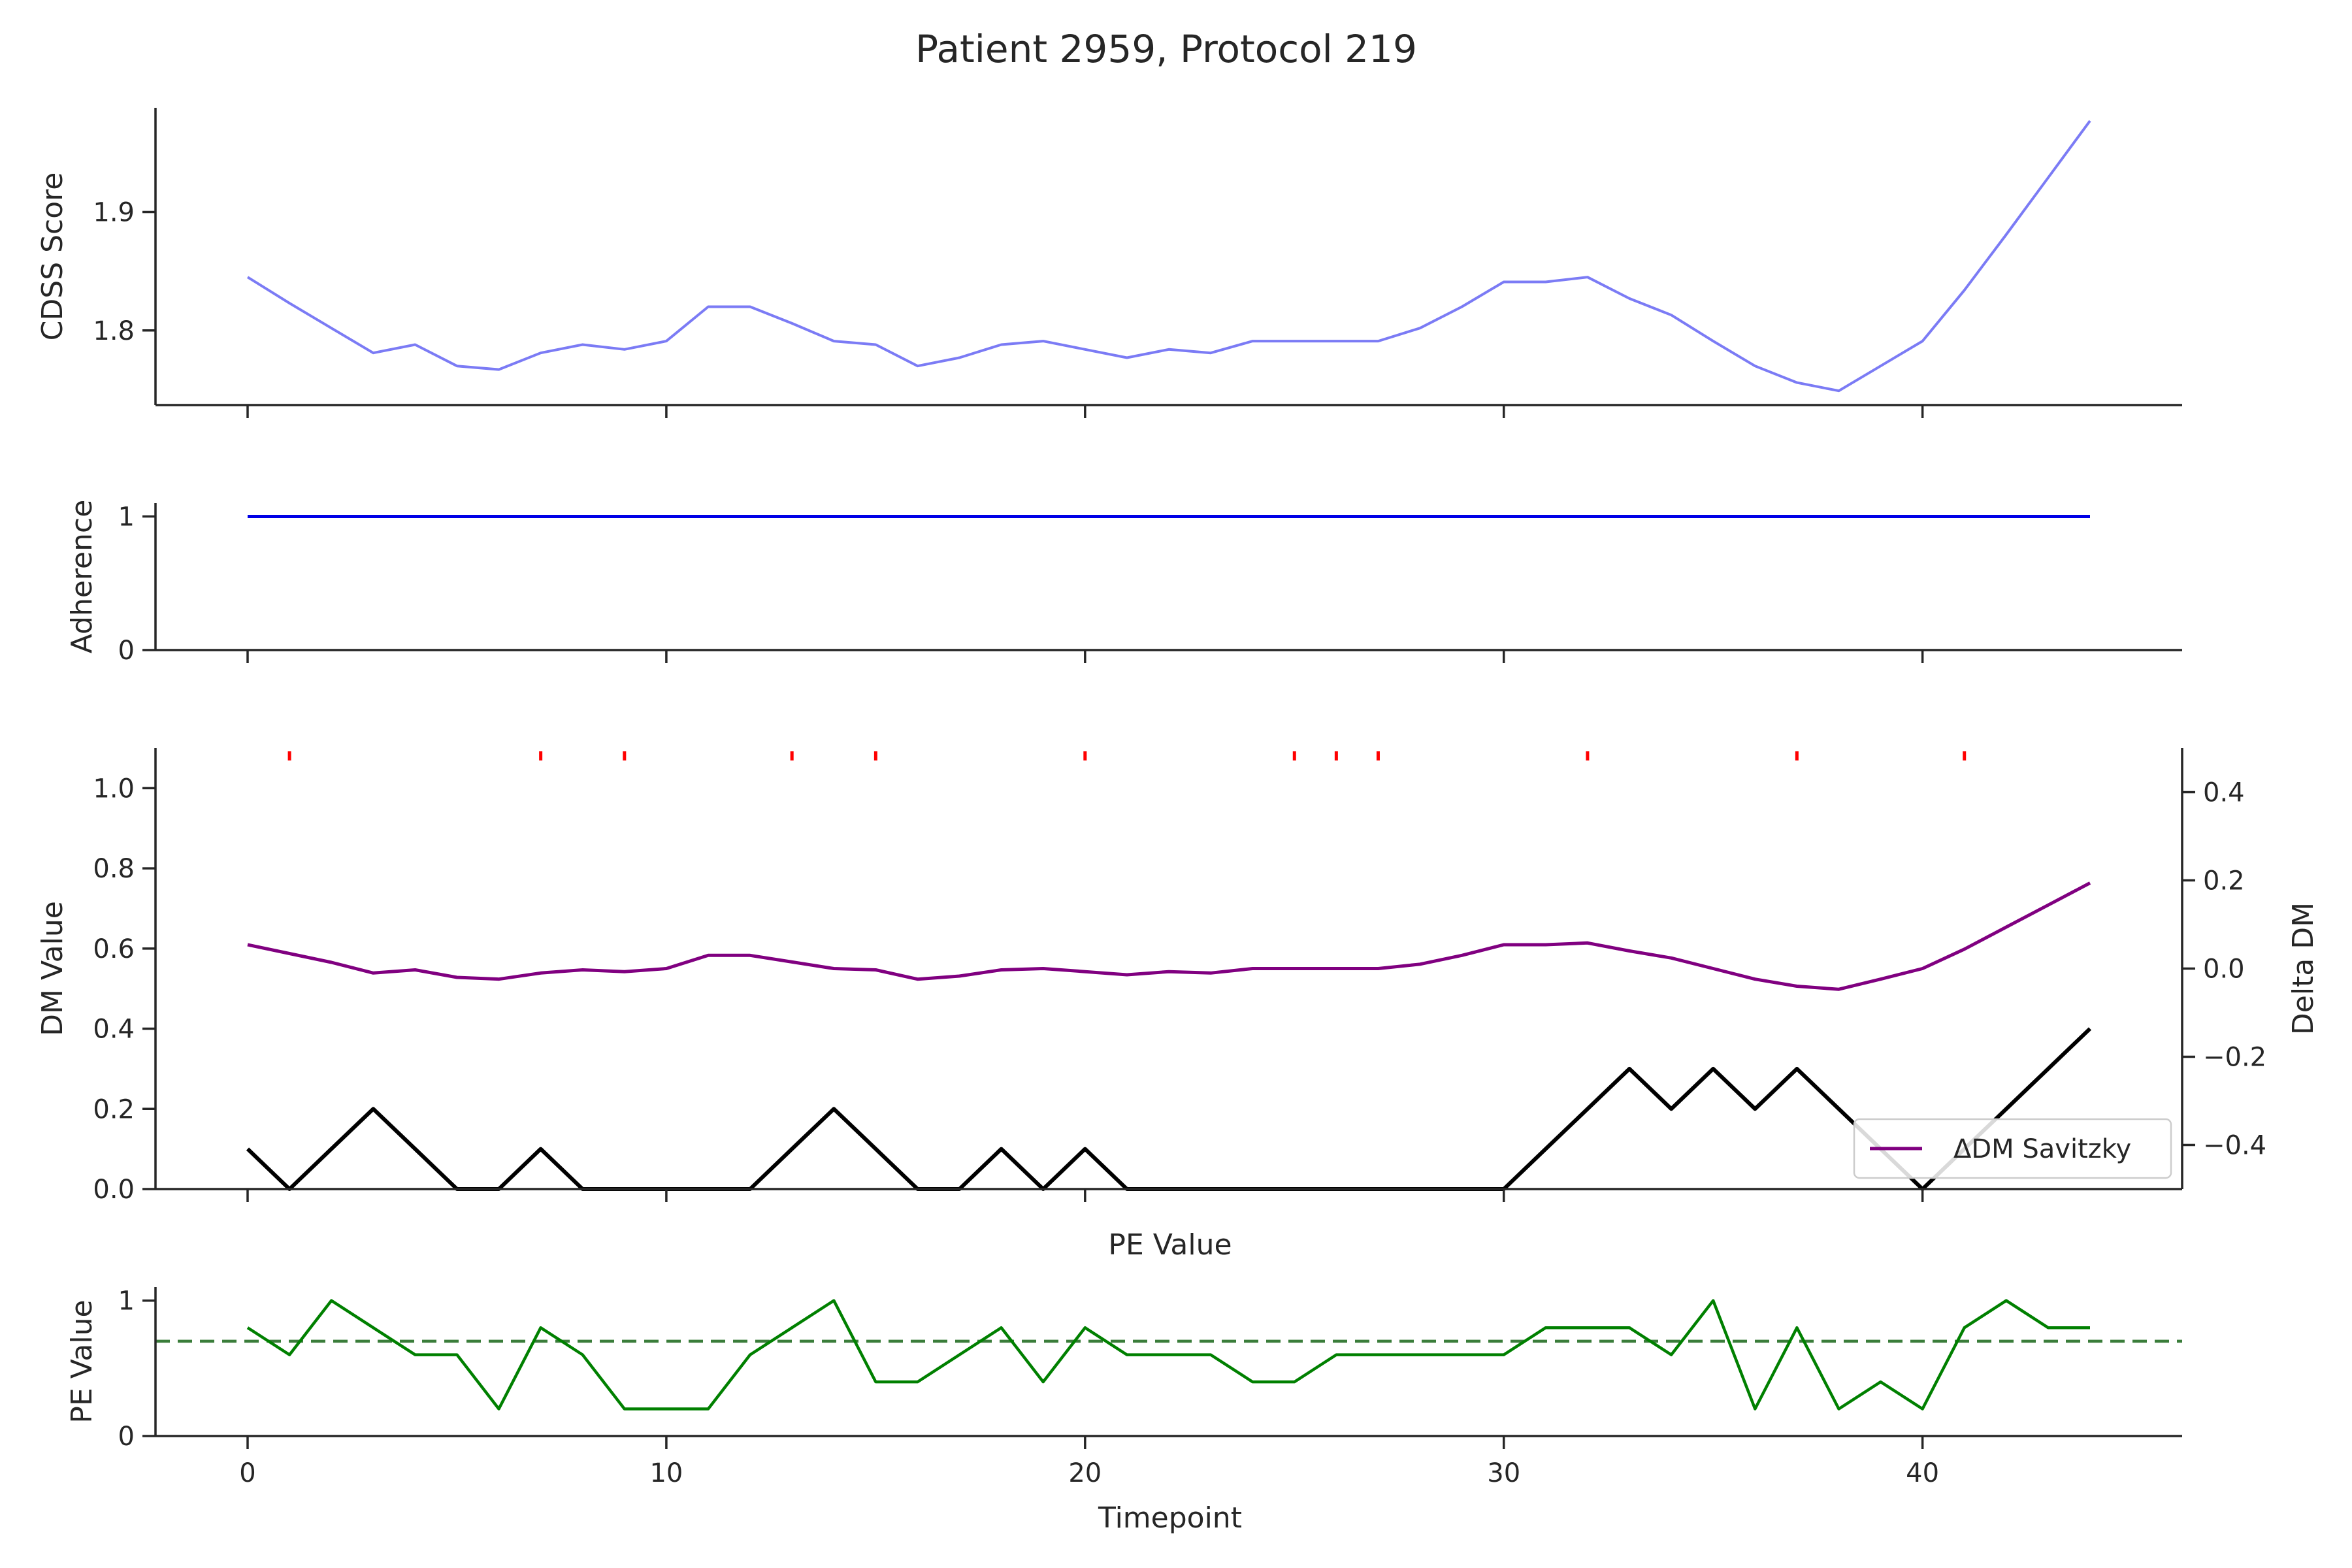 This screenshot has width=2352, height=1568. I want to click on pe-value-line, so click(1168, 1355).